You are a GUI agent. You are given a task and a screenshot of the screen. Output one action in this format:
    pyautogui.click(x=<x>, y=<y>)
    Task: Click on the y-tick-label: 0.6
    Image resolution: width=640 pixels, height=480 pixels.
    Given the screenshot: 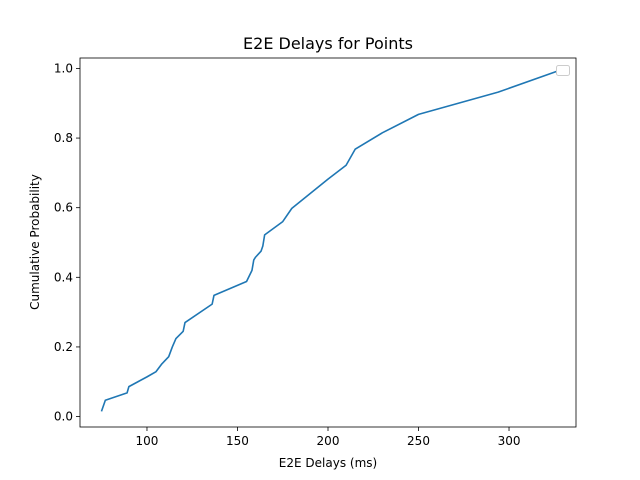 What is the action you would take?
    pyautogui.click(x=63, y=208)
    